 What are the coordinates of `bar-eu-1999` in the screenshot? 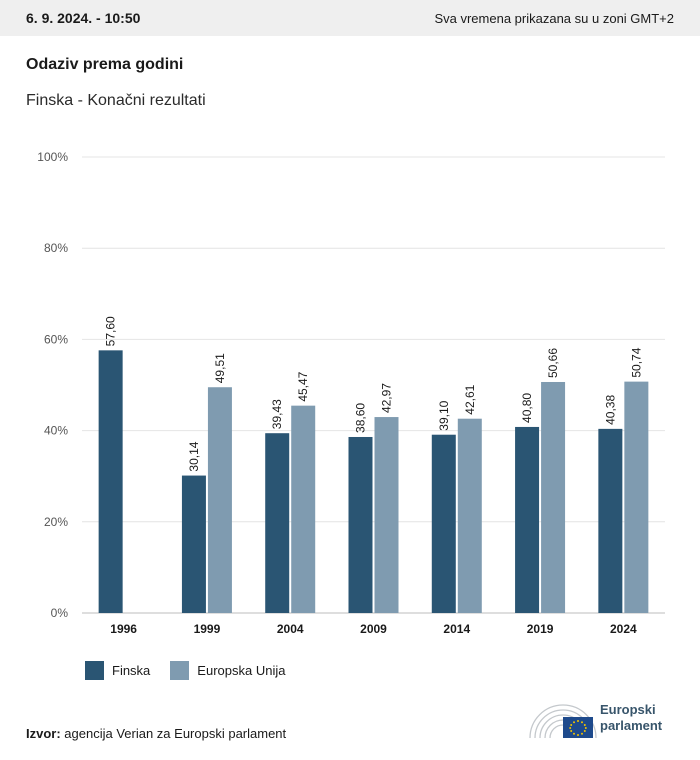 It's located at (219, 500).